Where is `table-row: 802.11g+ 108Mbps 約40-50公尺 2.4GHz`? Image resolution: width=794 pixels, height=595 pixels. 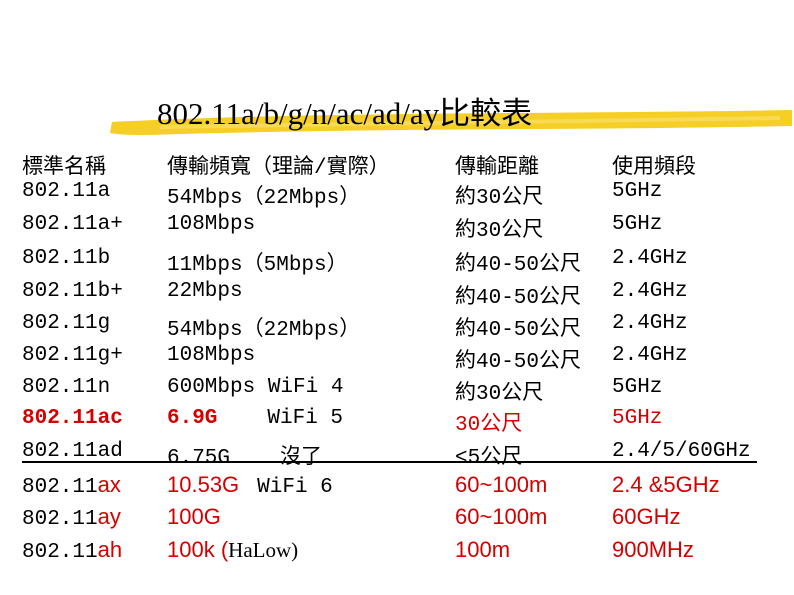
table-row: 802.11g+ 108Mbps 約40-50公尺 2.4GHz is located at coordinates (397, 359).